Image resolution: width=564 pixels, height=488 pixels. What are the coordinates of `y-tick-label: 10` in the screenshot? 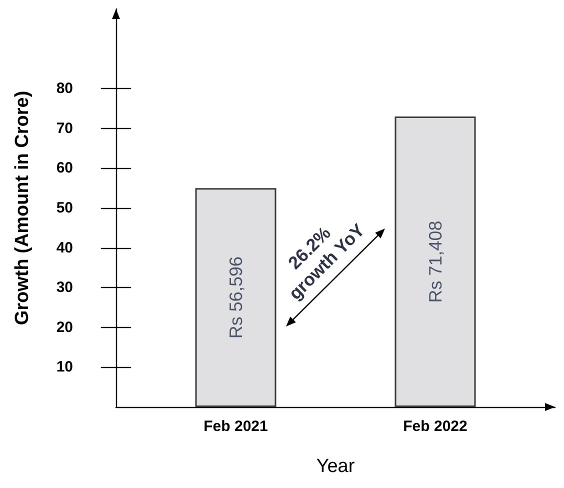 It's located at (64, 367).